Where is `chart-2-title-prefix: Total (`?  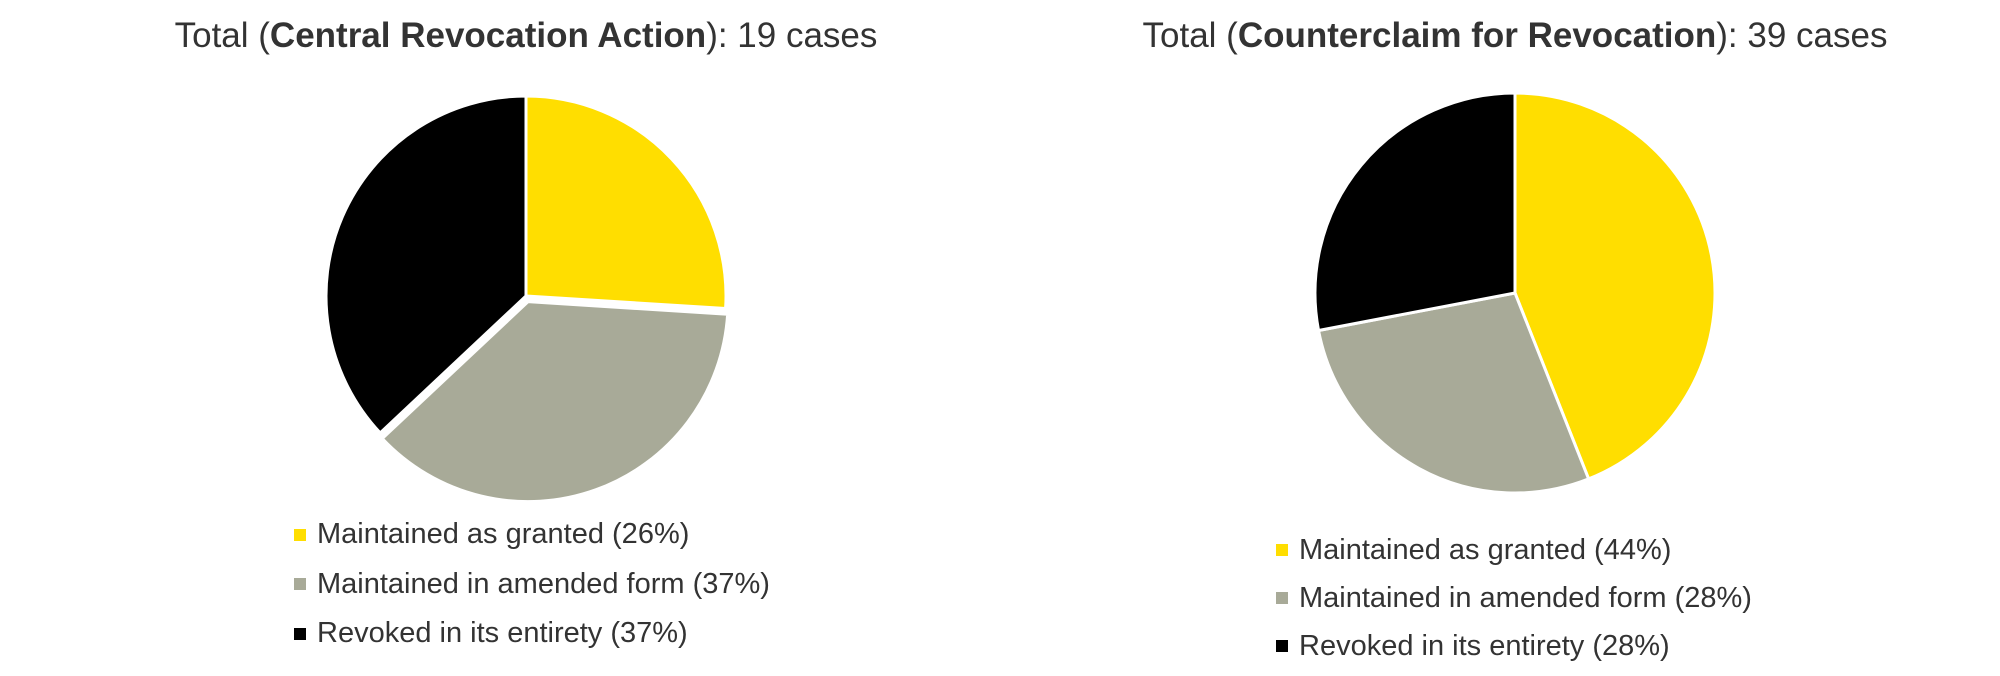
chart-2-title-prefix: Total ( is located at coordinates (1190, 35).